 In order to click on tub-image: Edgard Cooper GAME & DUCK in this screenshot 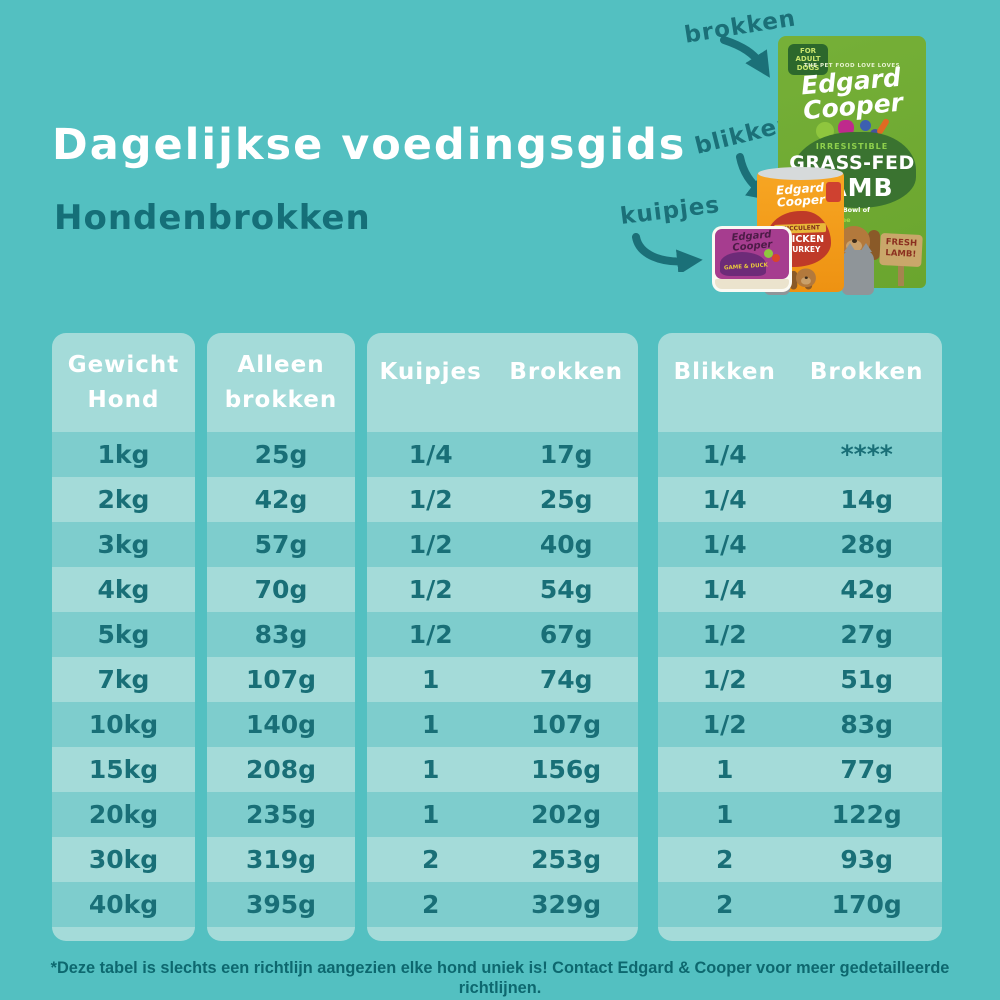, I will do `click(752, 259)`.